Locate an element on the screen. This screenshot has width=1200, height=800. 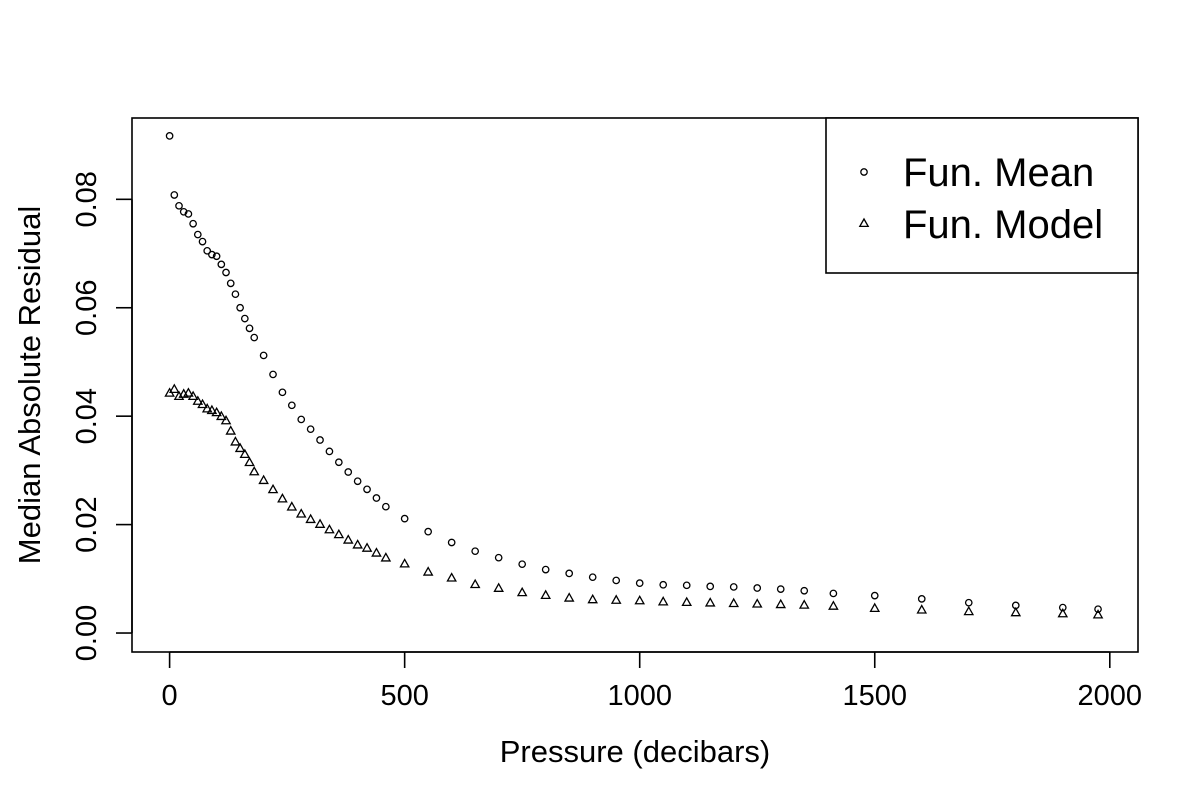
y-axis-title: Median Absolute Residual is located at coordinates (29, 385).